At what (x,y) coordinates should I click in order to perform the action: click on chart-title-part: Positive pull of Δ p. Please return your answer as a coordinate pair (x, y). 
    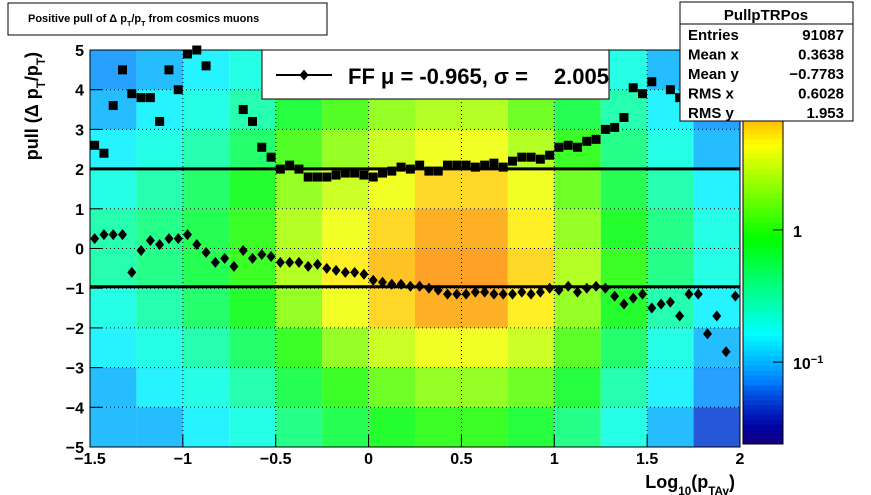
    Looking at the image, I should click on (77, 19).